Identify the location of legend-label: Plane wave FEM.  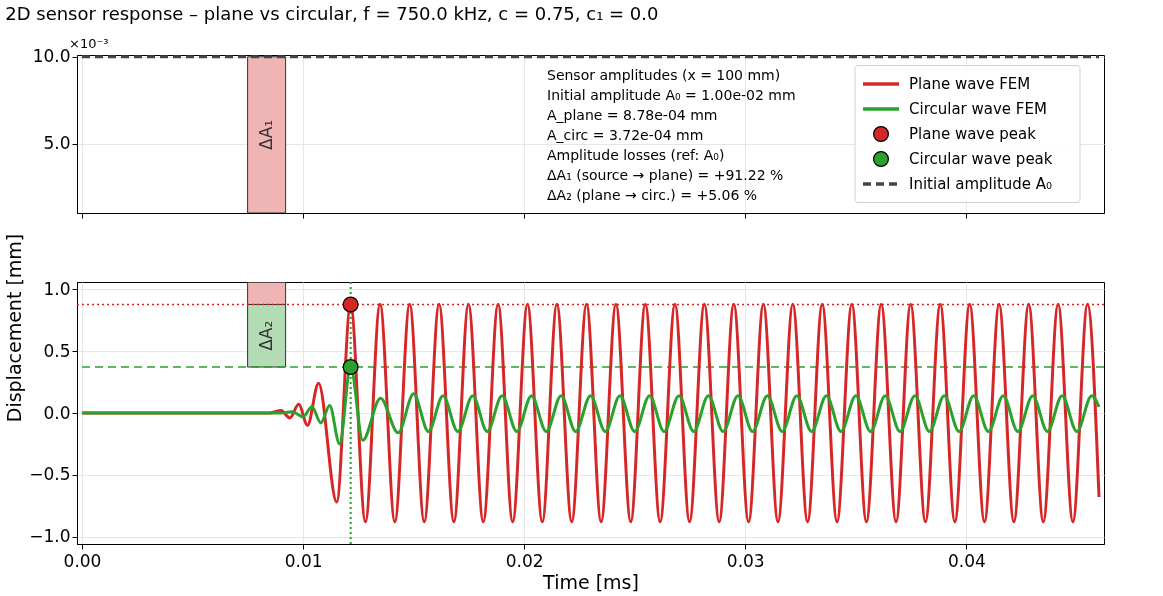
(970, 84).